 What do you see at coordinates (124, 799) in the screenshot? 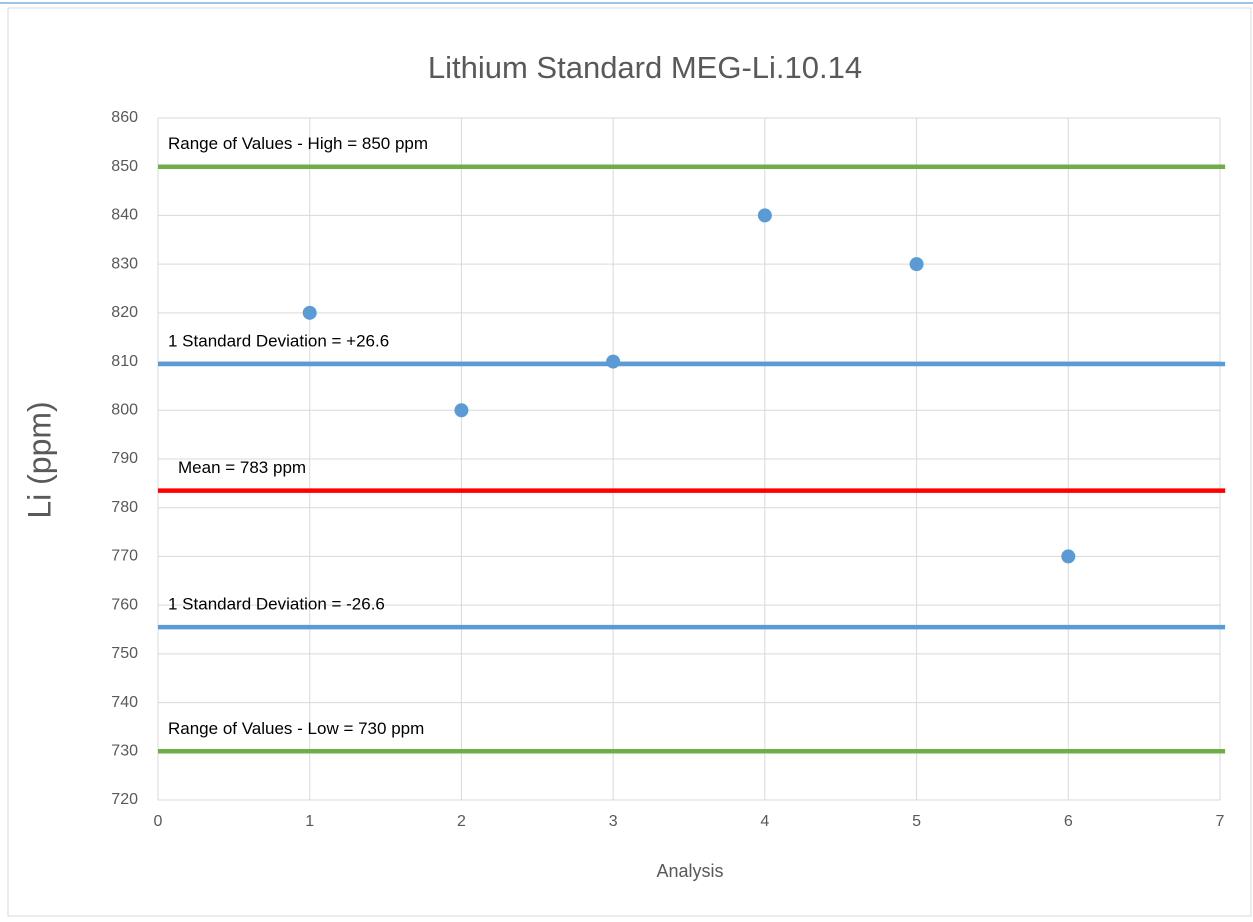
I see `y-tick-label: 720` at bounding box center [124, 799].